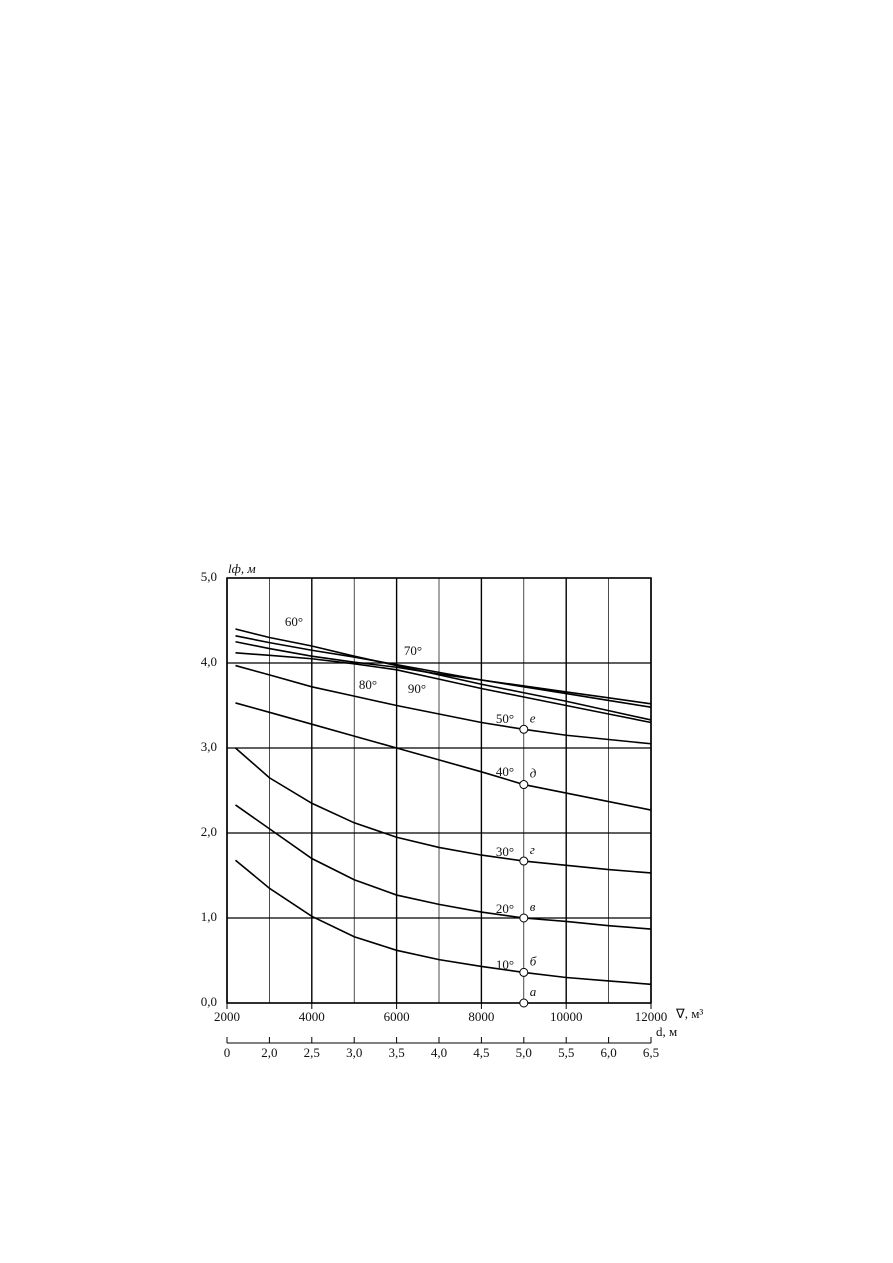 Image resolution: width=893 pixels, height=1263 pixels. I want to click on x2-tick-label: 5,5, so click(566, 1052).